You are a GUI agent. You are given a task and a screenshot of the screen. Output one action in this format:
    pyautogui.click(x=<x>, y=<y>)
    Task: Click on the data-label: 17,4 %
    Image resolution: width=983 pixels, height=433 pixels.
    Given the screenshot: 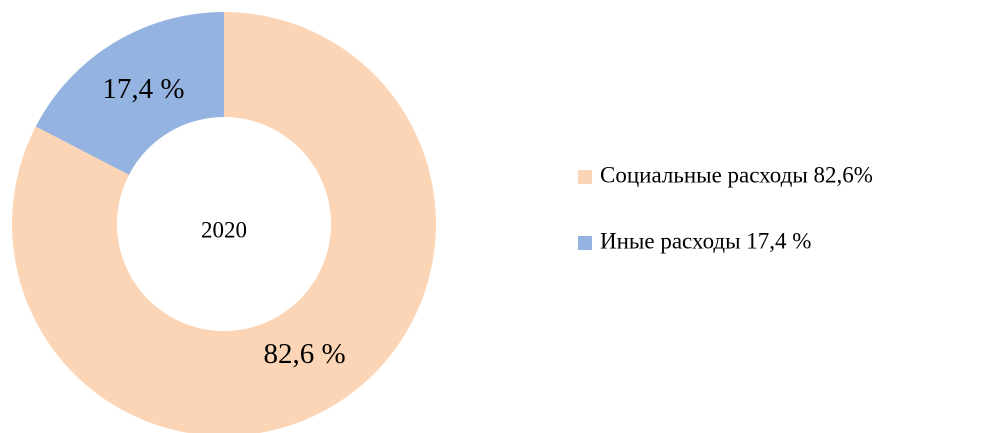 What is the action you would take?
    pyautogui.click(x=143, y=89)
    